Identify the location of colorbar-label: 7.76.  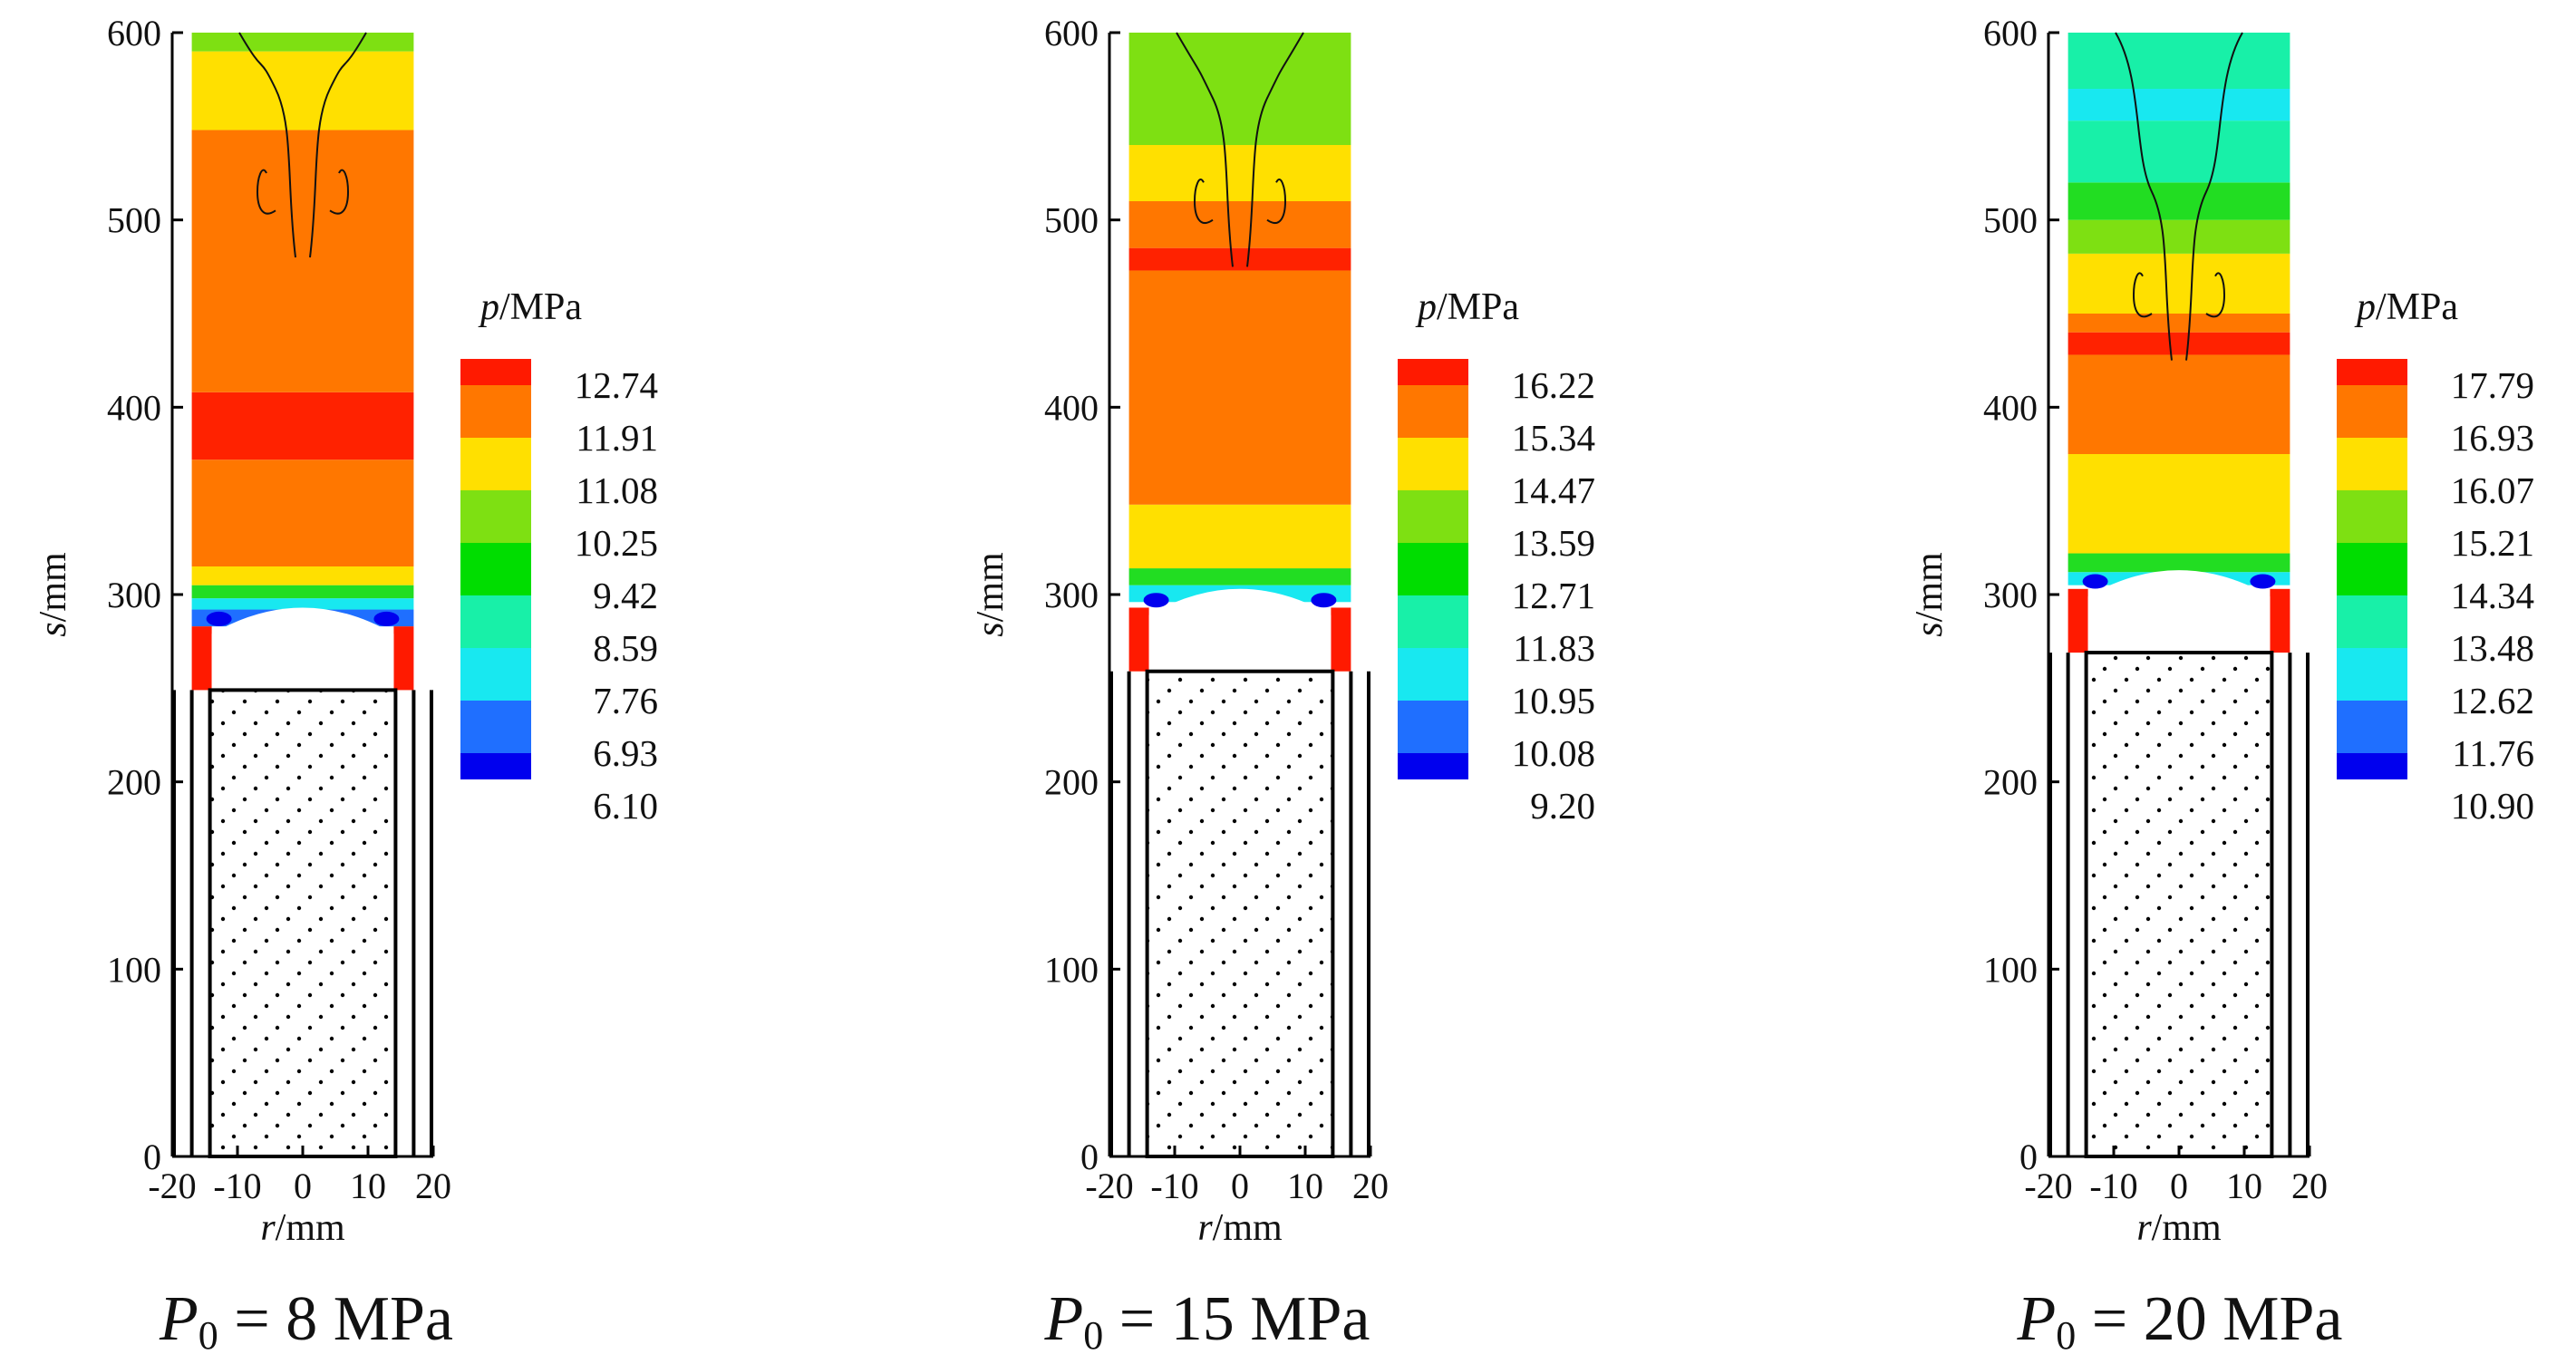
(625, 700).